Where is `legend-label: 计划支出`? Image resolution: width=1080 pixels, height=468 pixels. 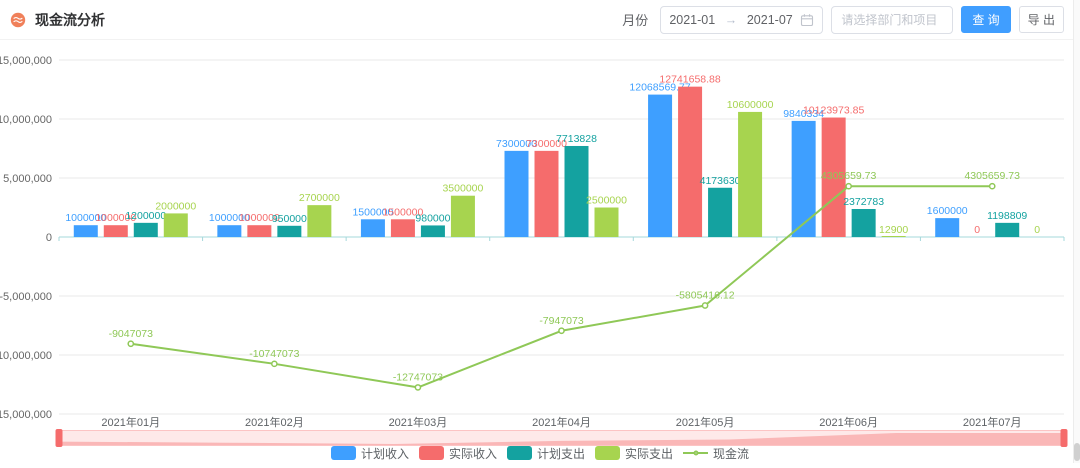
legend-label: 计划支出 is located at coordinates (560, 453).